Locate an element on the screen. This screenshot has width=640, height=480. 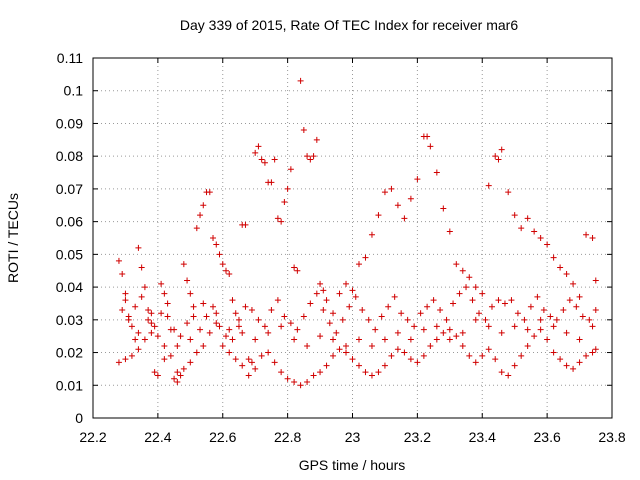
y-axis-label: ROTI / TECUs is located at coordinates (13, 238).